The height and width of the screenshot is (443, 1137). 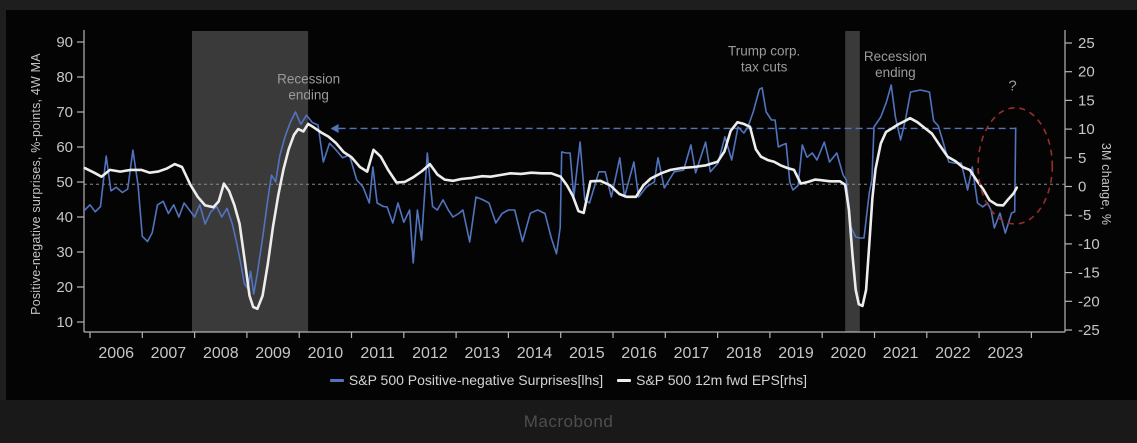 I want to click on right-tick-label: 15, so click(x=1086, y=100).